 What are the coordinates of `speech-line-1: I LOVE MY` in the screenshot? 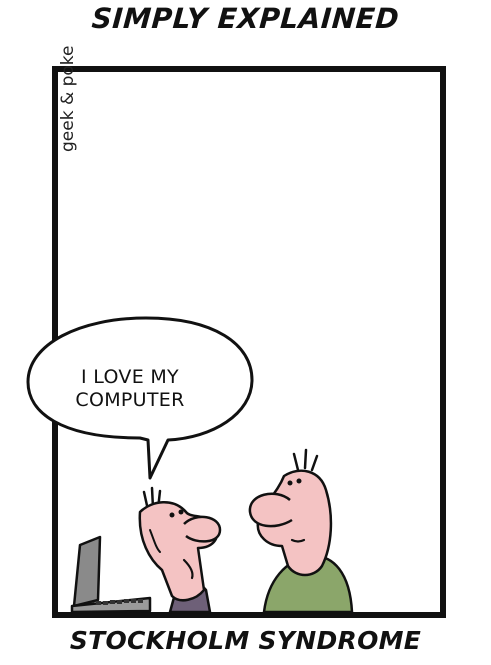 It's located at (130, 377).